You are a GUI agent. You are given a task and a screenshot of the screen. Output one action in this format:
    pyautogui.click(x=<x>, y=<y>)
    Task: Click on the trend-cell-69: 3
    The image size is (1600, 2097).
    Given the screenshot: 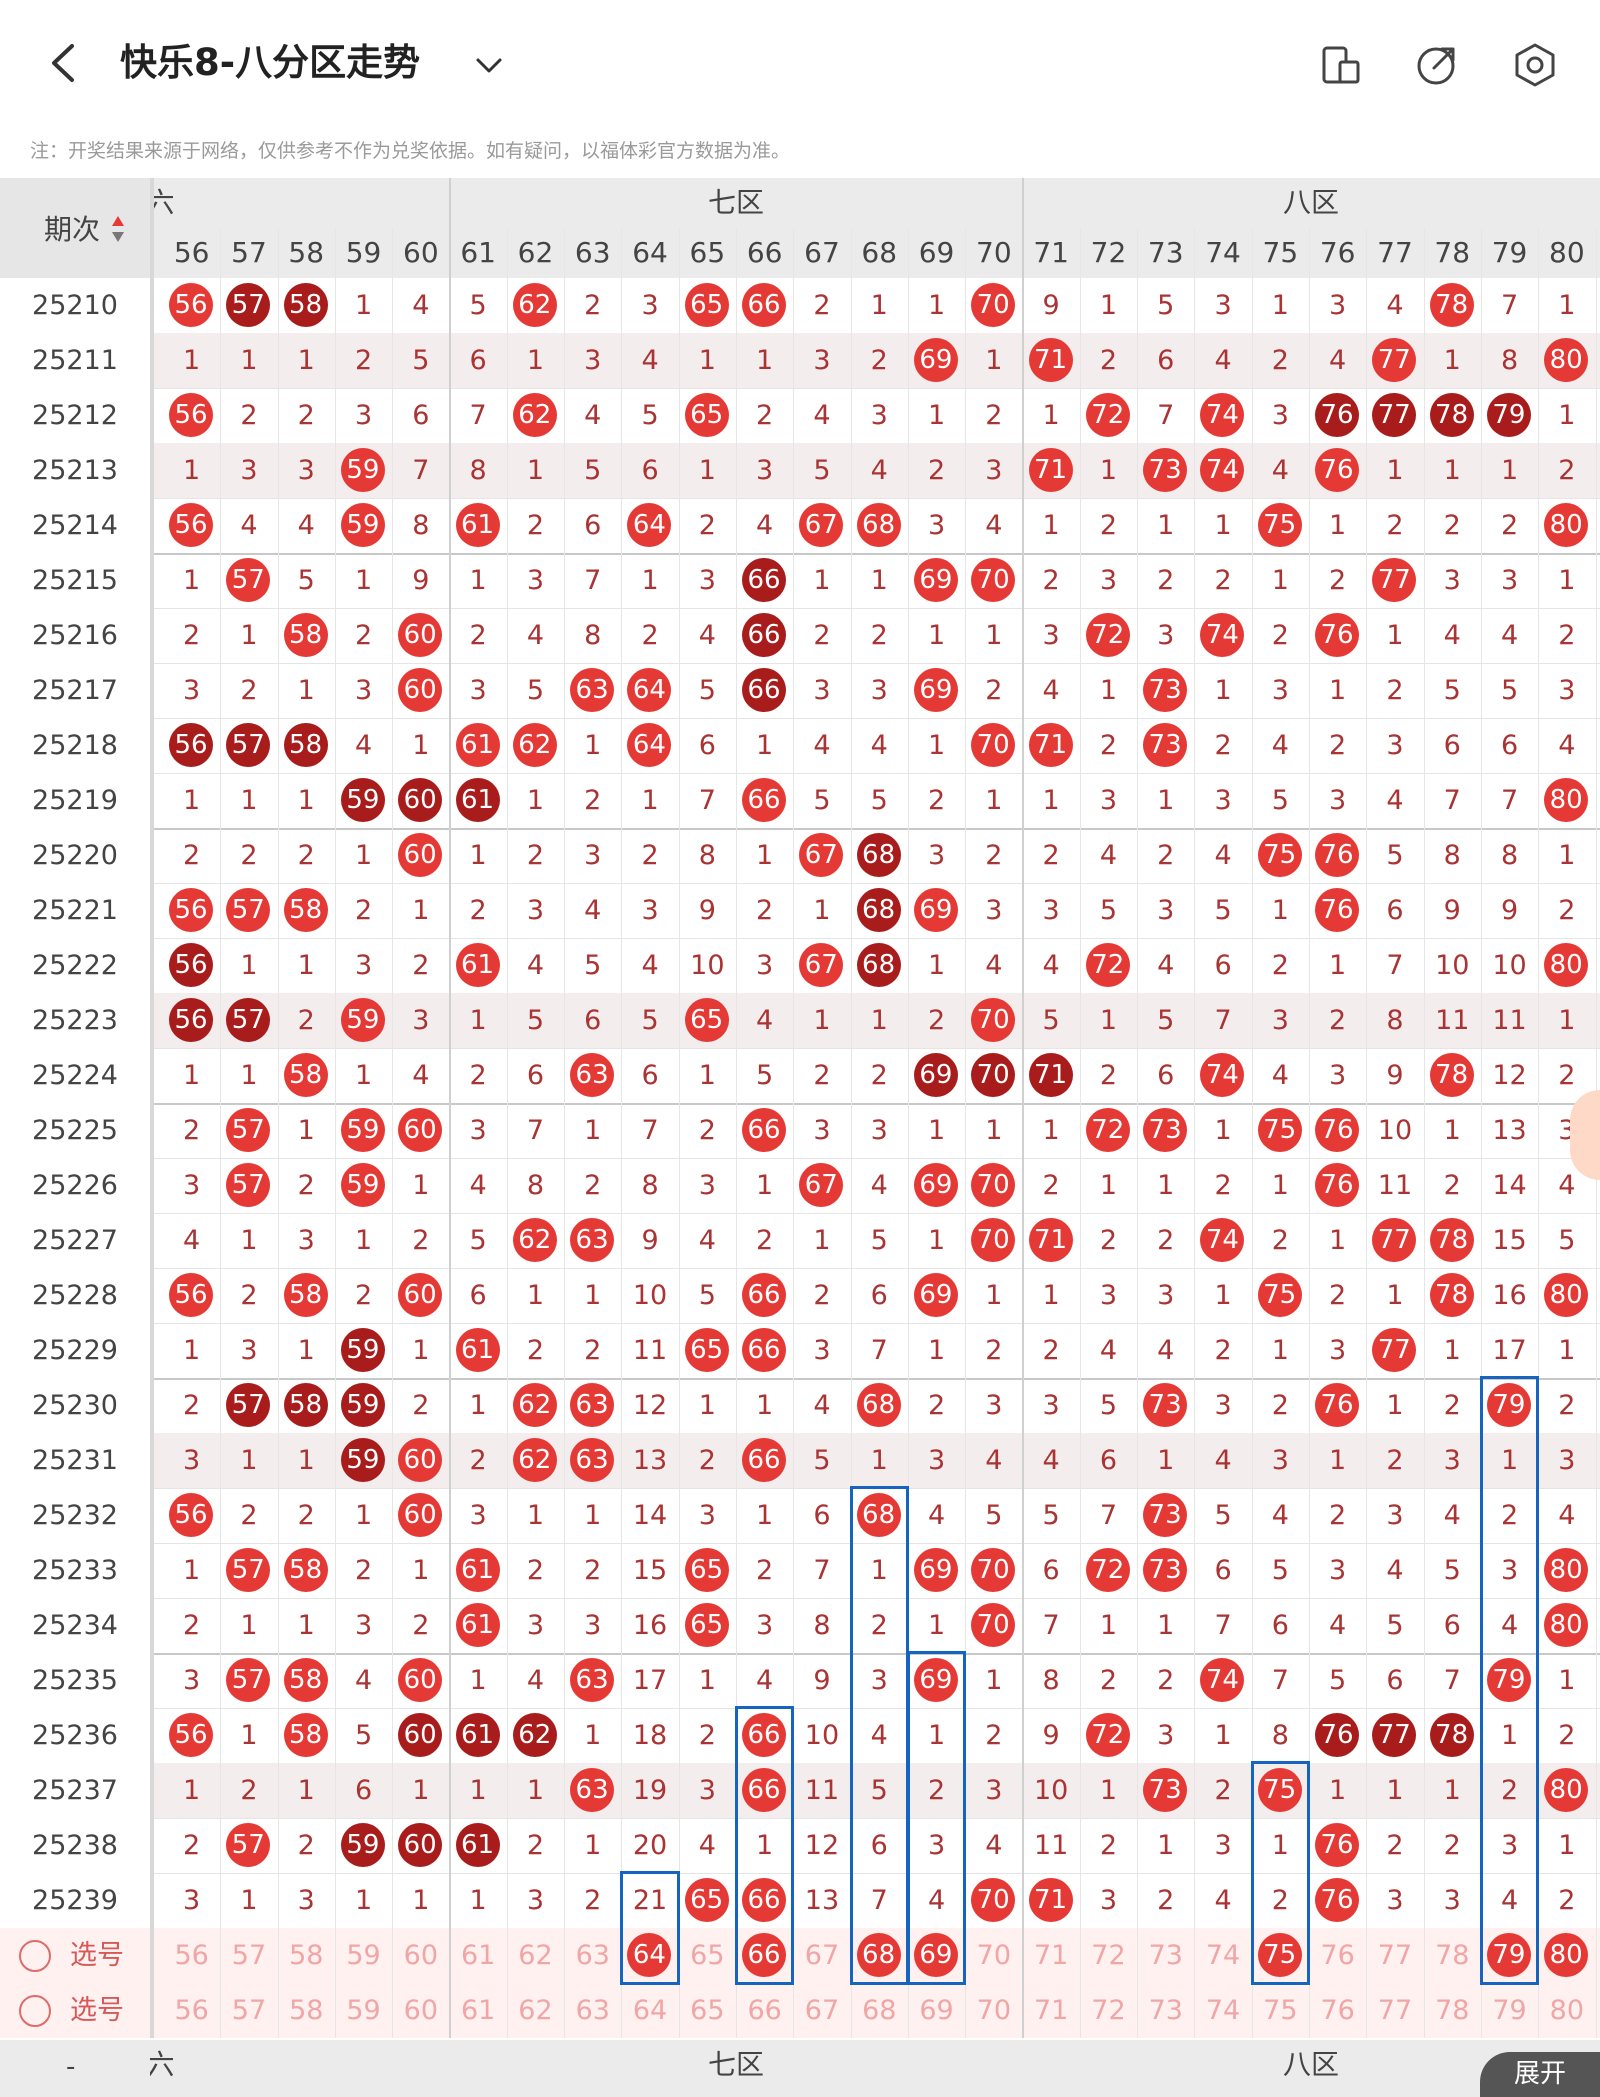 What is the action you would take?
    pyautogui.click(x=936, y=855)
    